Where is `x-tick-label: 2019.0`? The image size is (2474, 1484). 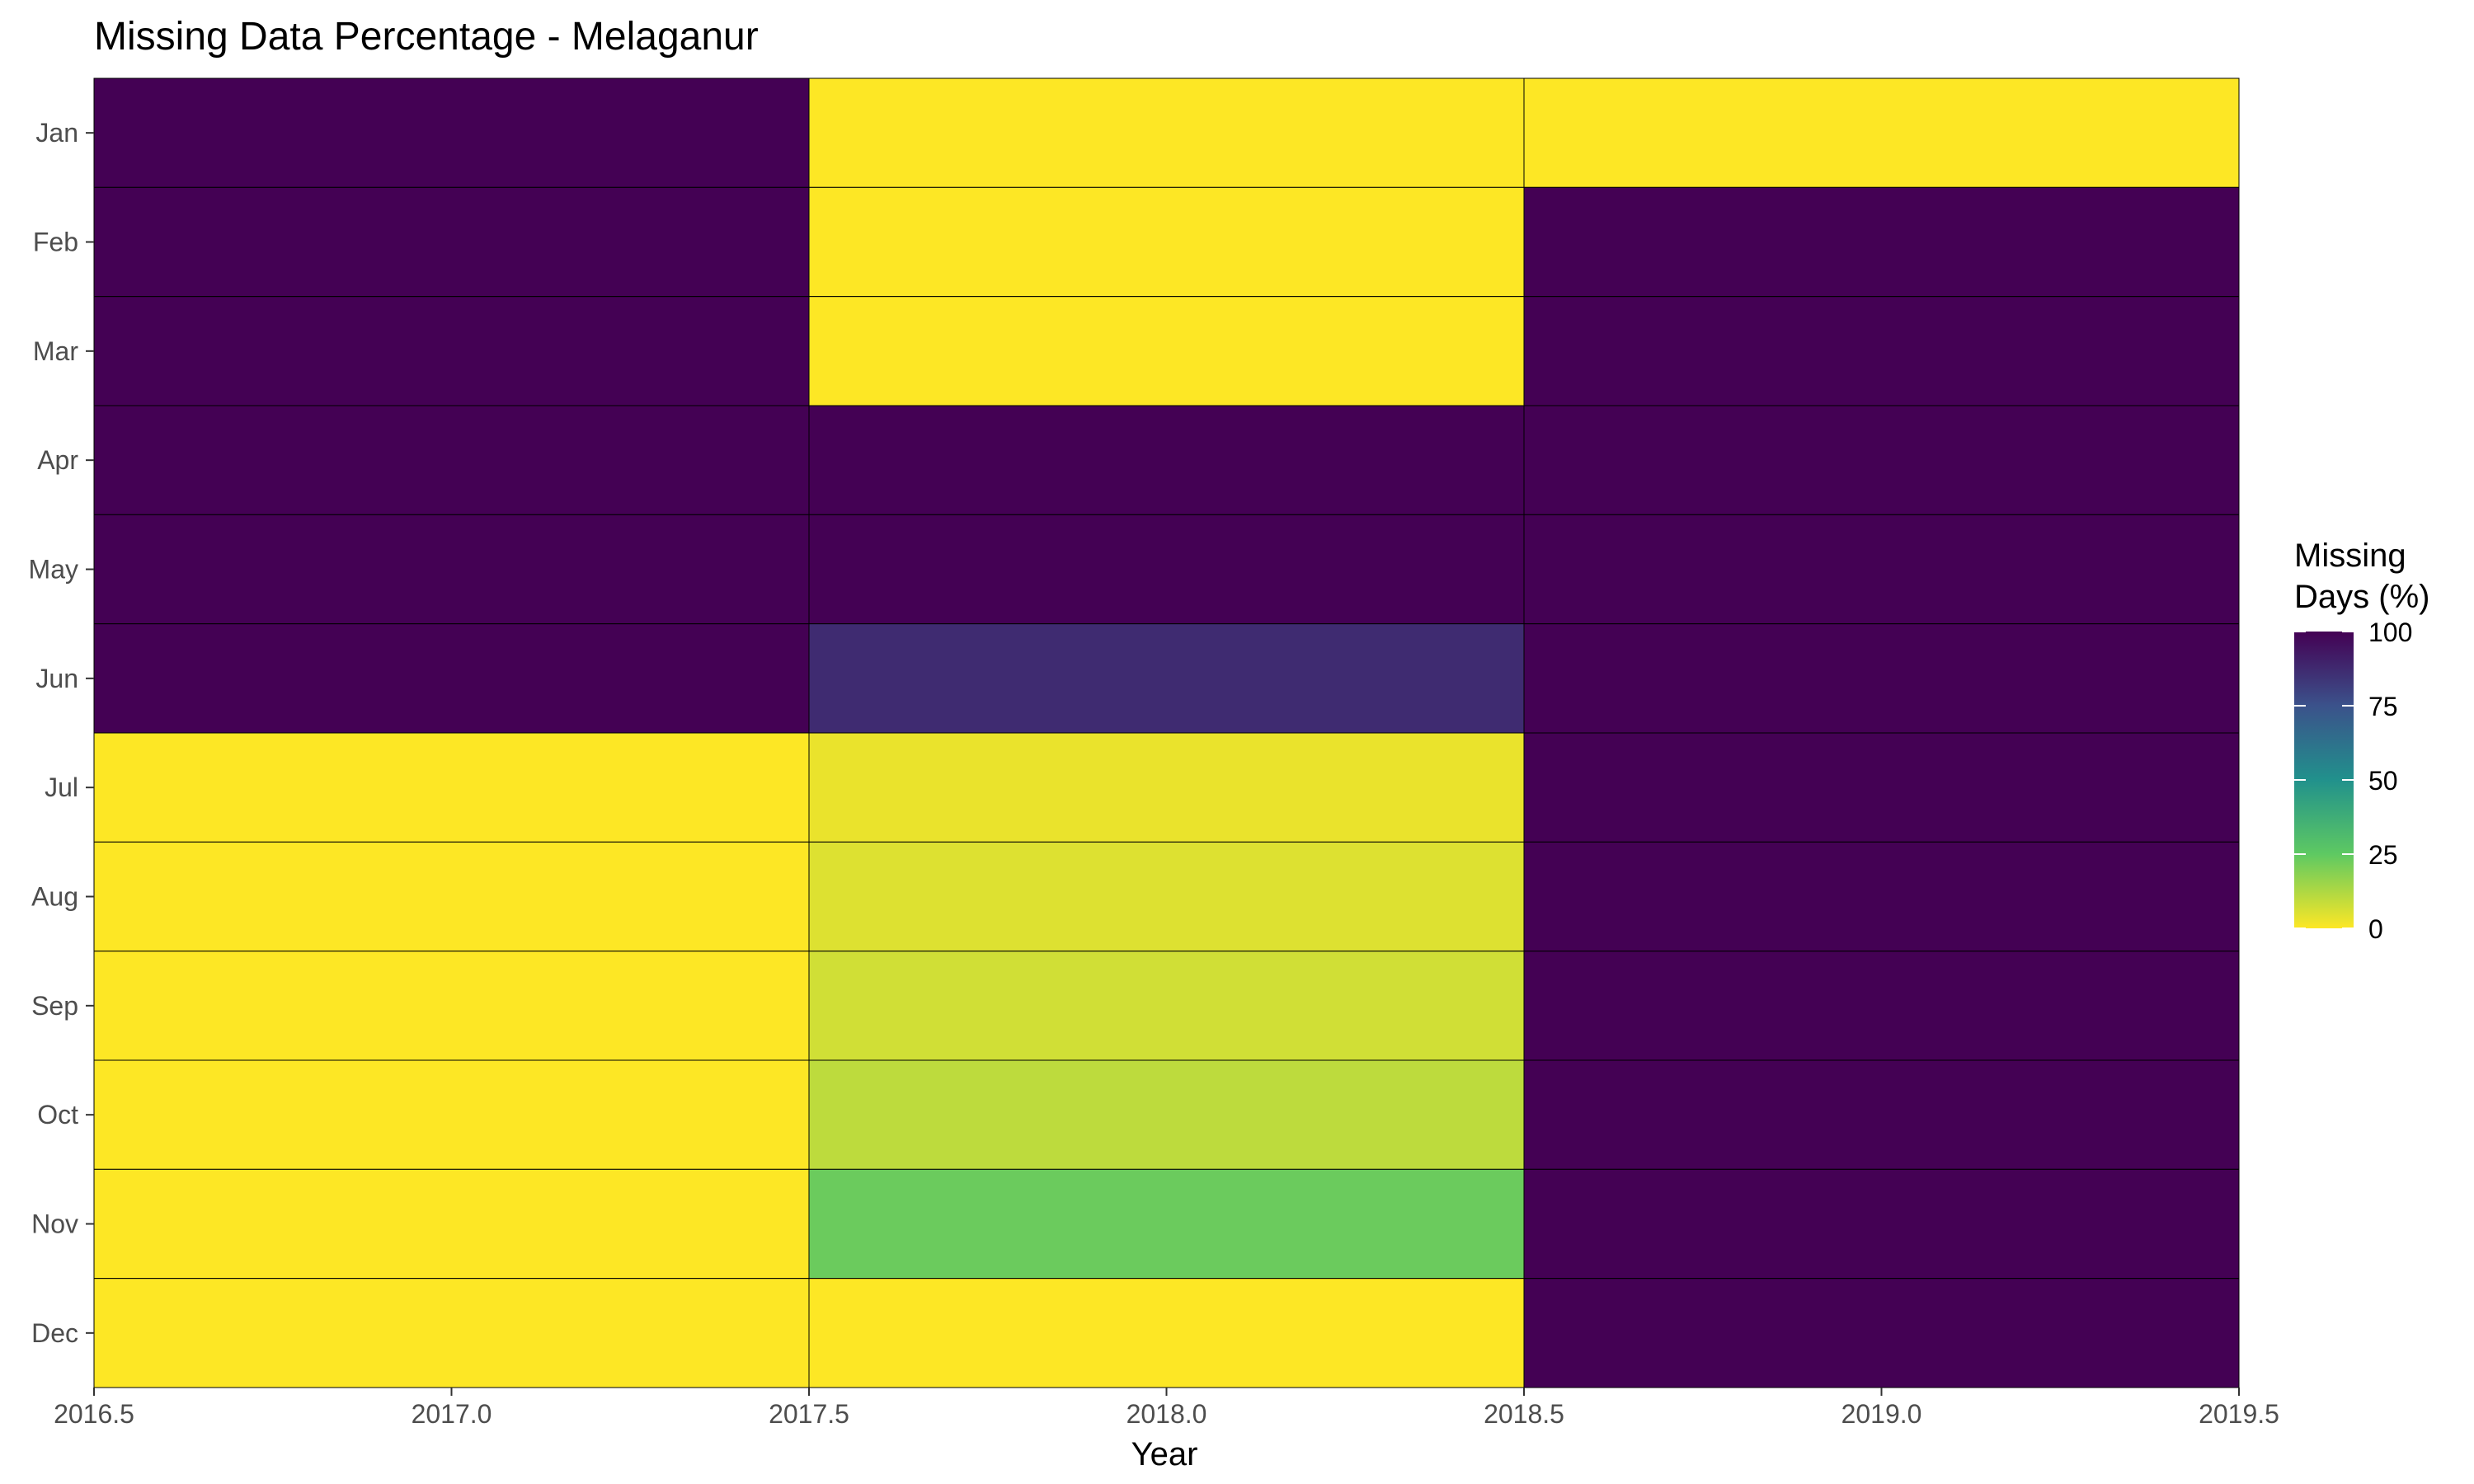
x-tick-label: 2019.0 is located at coordinates (1881, 1414).